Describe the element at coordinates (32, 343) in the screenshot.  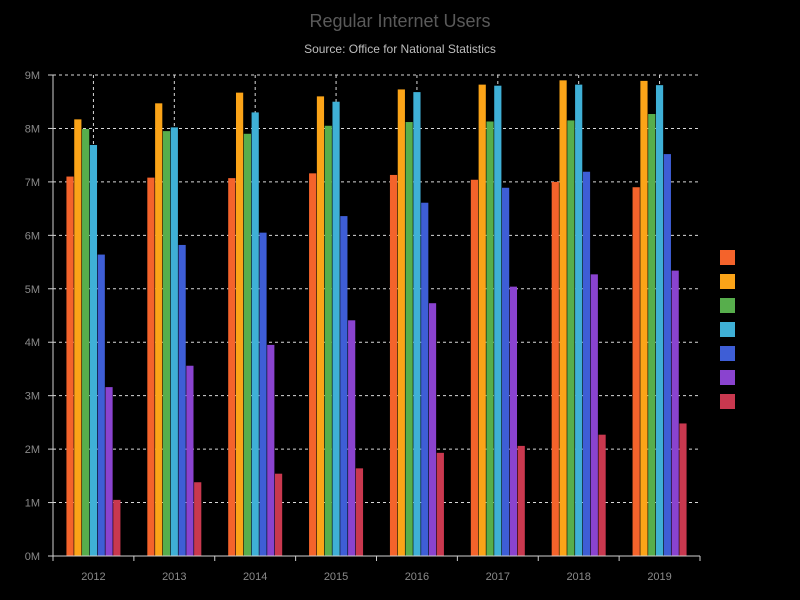
I see `y-tick-label: 4M` at that location.